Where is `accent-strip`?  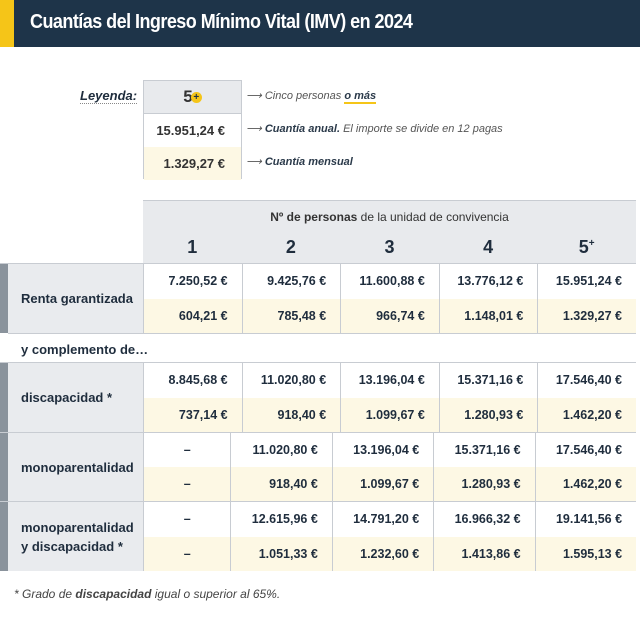 accent-strip is located at coordinates (7, 23).